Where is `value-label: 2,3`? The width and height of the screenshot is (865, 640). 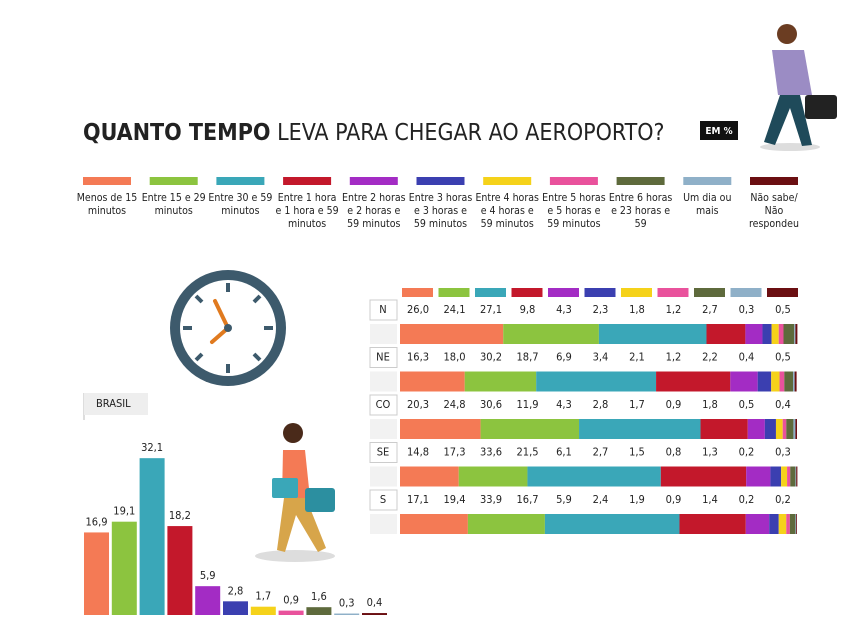 value-label: 2,3 is located at coordinates (601, 309).